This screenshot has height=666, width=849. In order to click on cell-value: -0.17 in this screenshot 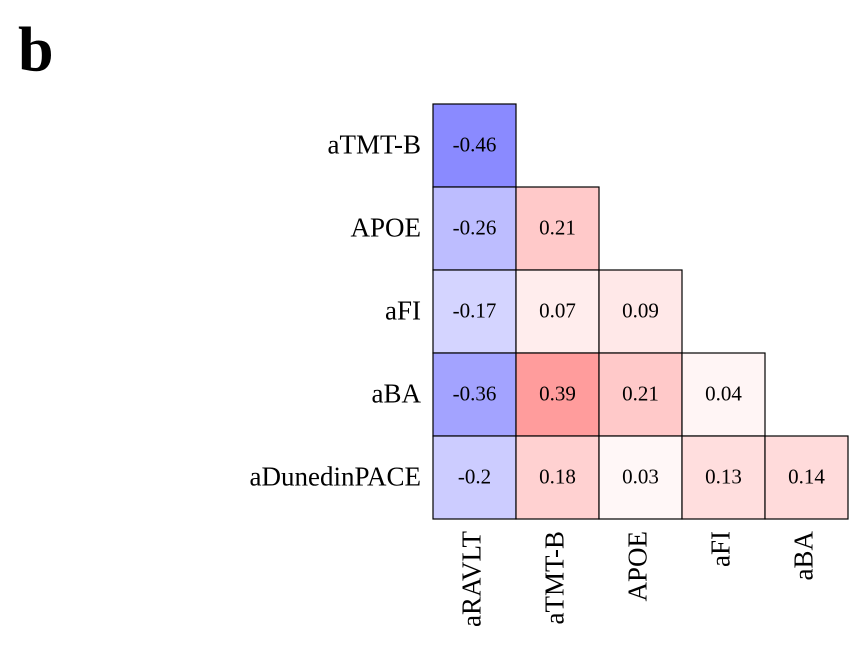, I will do `click(475, 310)`.